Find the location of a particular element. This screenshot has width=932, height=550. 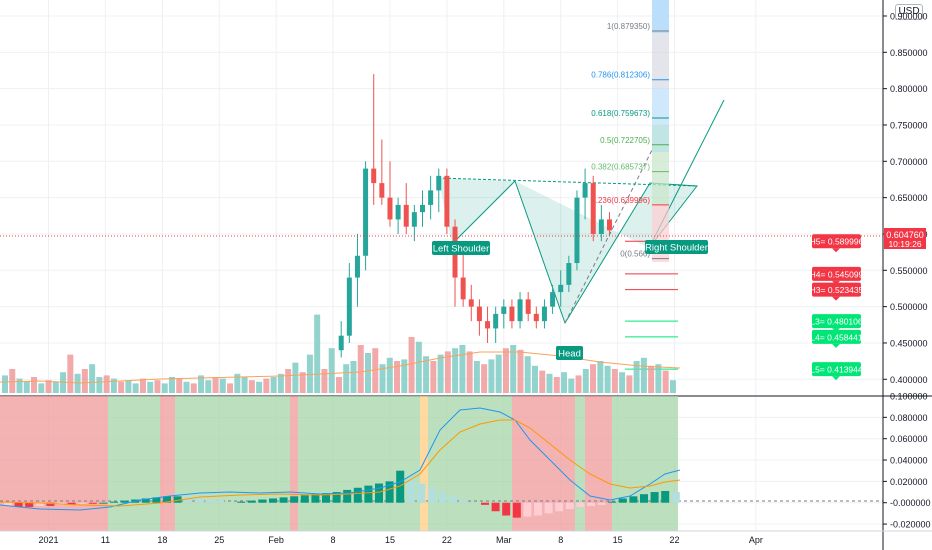

time-tick-label: 22 is located at coordinates (447, 540).